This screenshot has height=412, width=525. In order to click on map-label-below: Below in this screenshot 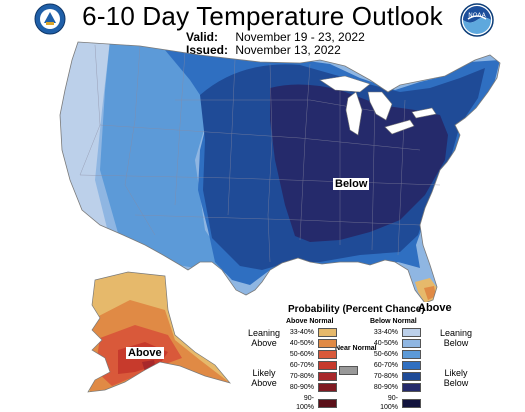, I will do `click(351, 184)`.